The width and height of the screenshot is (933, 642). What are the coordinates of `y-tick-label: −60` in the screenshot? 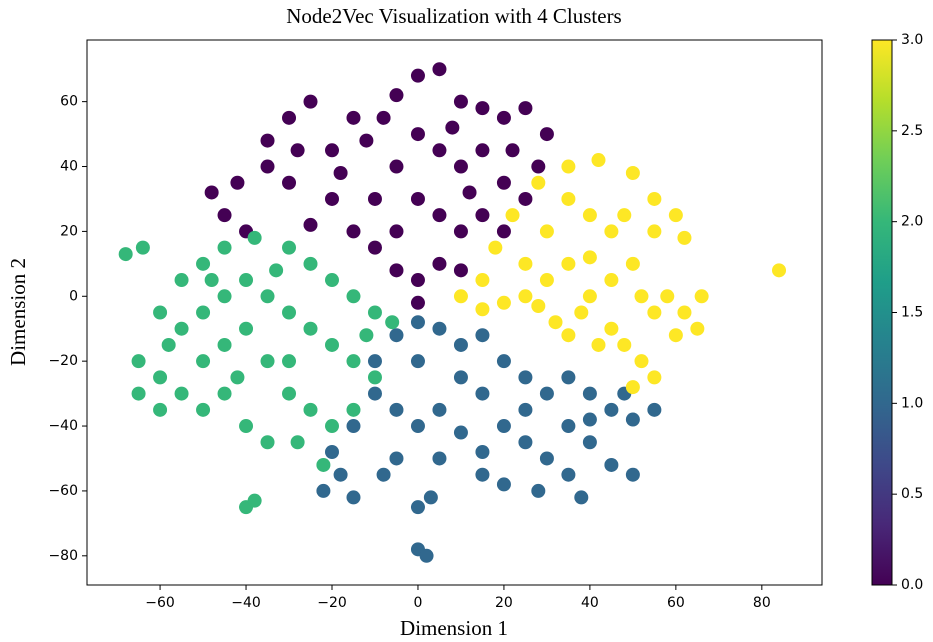 It's located at (63, 491).